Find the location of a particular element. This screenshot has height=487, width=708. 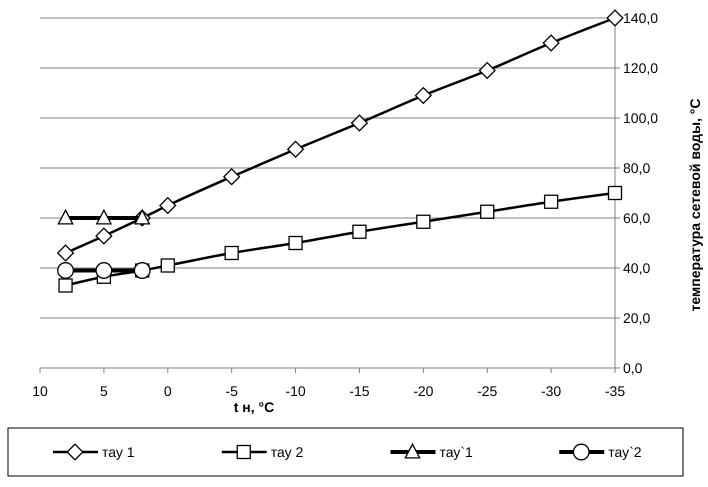

x-tick-label: 5 is located at coordinates (104, 391).